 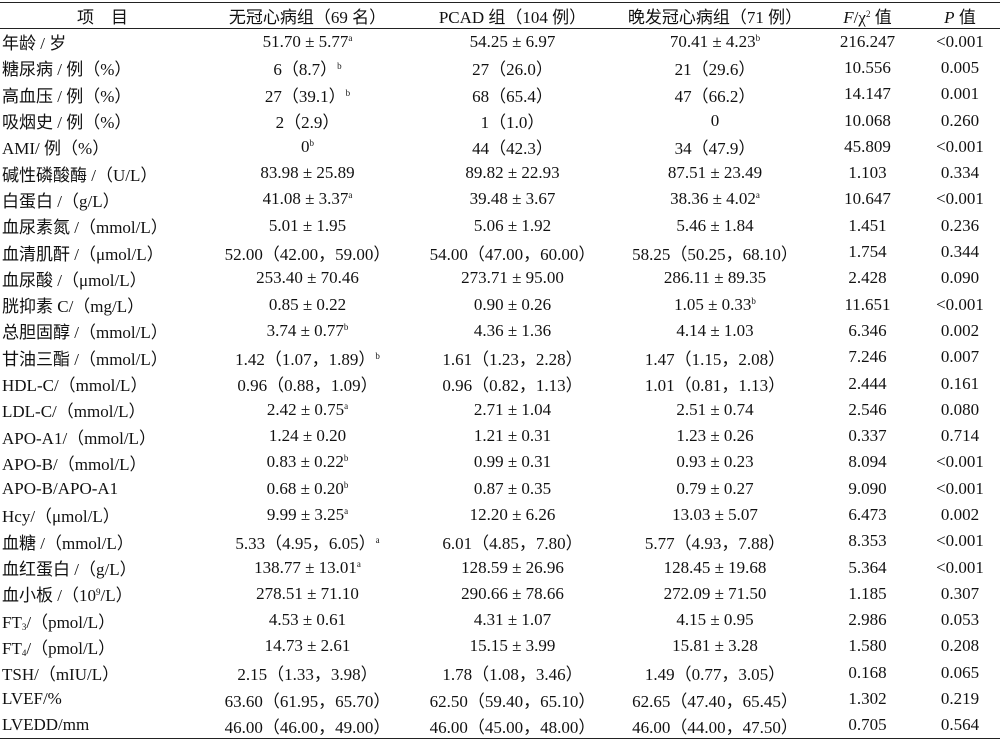 I want to click on table-cell: 83.98 ± 25.89, so click(x=307, y=173).